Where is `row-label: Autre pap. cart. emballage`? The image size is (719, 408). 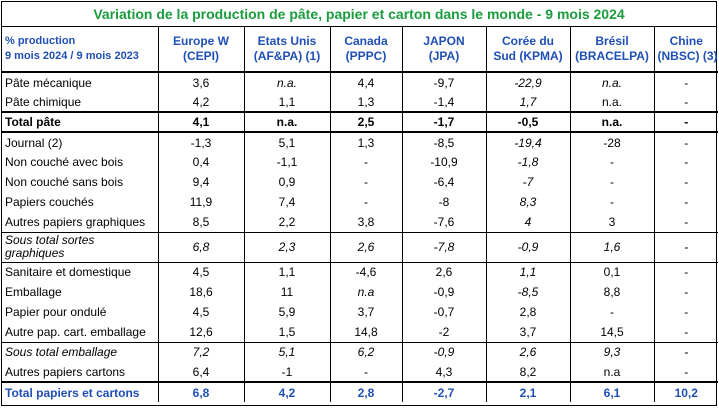 row-label: Autre pap. cart. emballage is located at coordinates (75, 331).